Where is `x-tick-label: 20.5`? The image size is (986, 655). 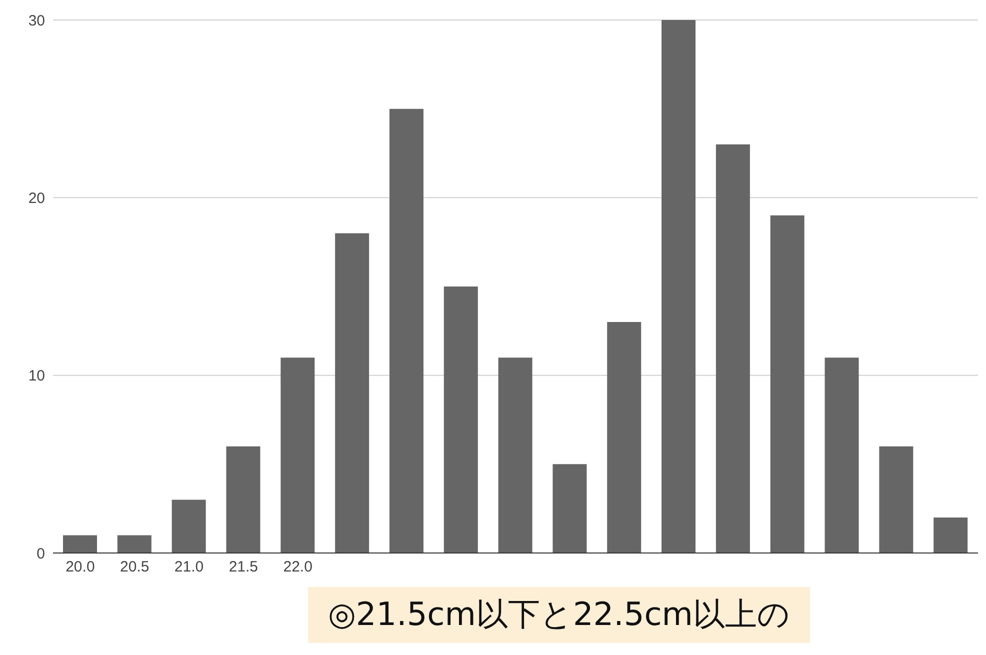
x-tick-label: 20.5 is located at coordinates (135, 567).